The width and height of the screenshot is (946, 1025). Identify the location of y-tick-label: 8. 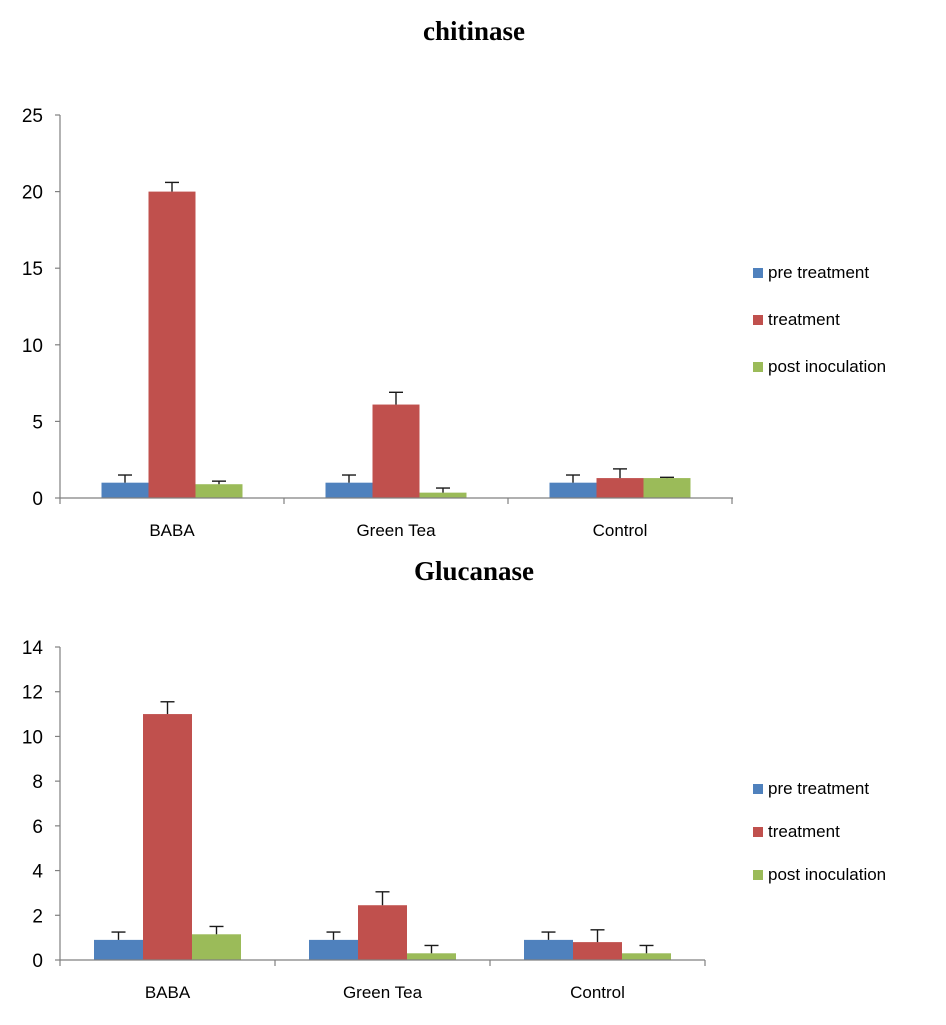
(37, 782).